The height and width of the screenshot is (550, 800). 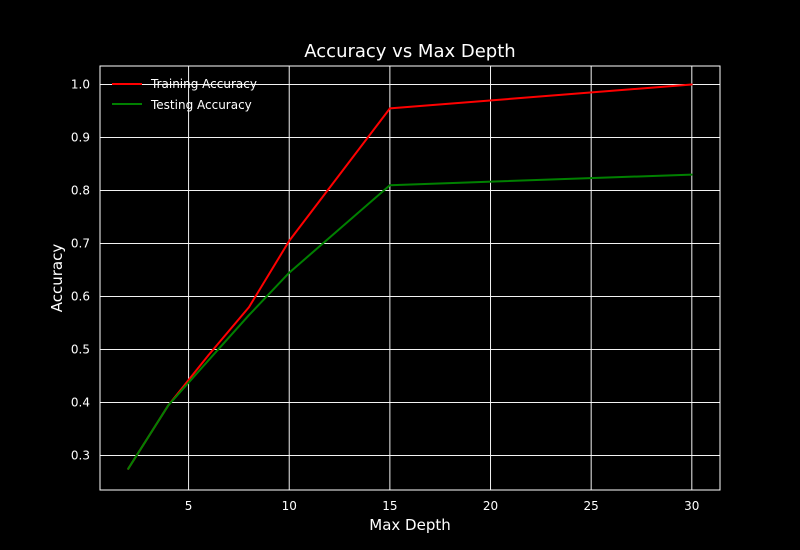 I want to click on y-tick-label: 0.7, so click(x=80, y=244).